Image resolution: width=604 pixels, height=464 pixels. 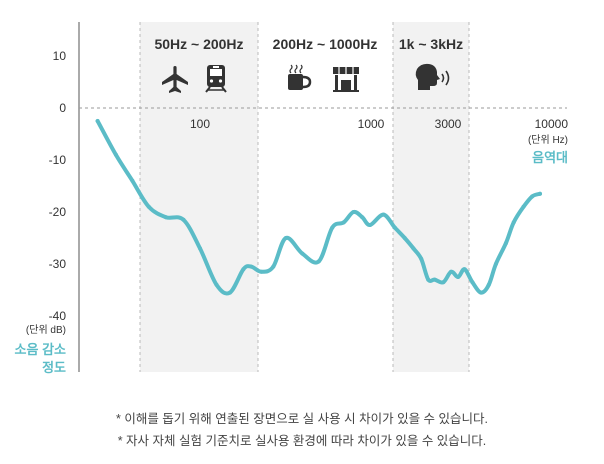 I want to click on train-icon, so click(x=216, y=79).